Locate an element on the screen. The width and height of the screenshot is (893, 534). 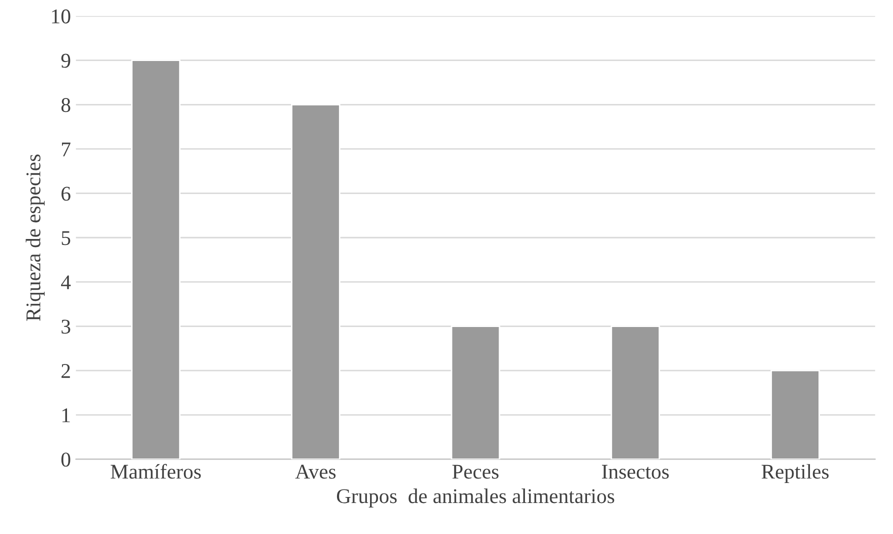
y-tick-label: 3 is located at coordinates (66, 327).